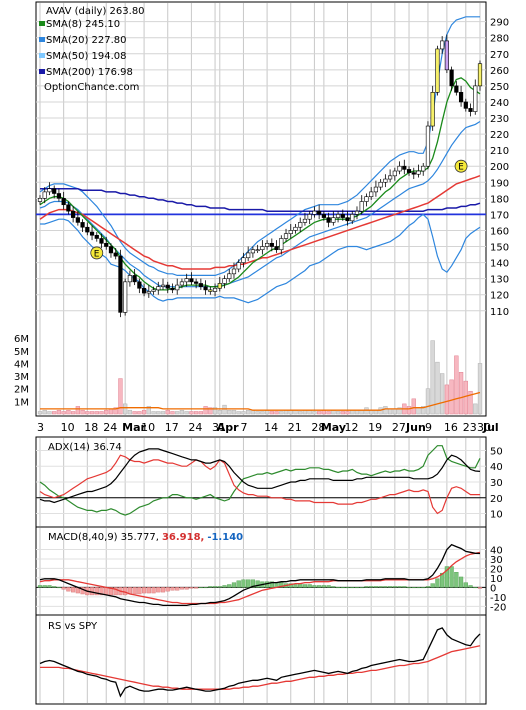 This screenshot has height=710, width=526. What do you see at coordinates (399, 427) in the screenshot?
I see `x-axis-label: 27` at bounding box center [399, 427].